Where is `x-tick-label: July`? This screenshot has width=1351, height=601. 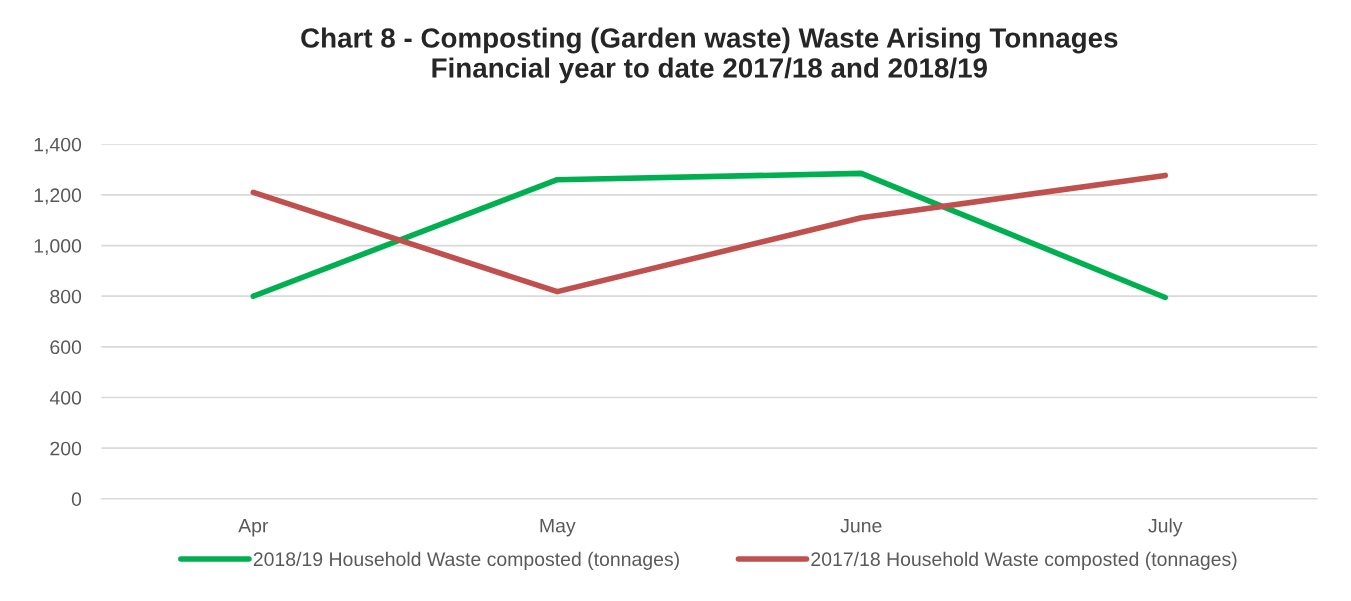
x-tick-label: July is located at coordinates (1165, 527).